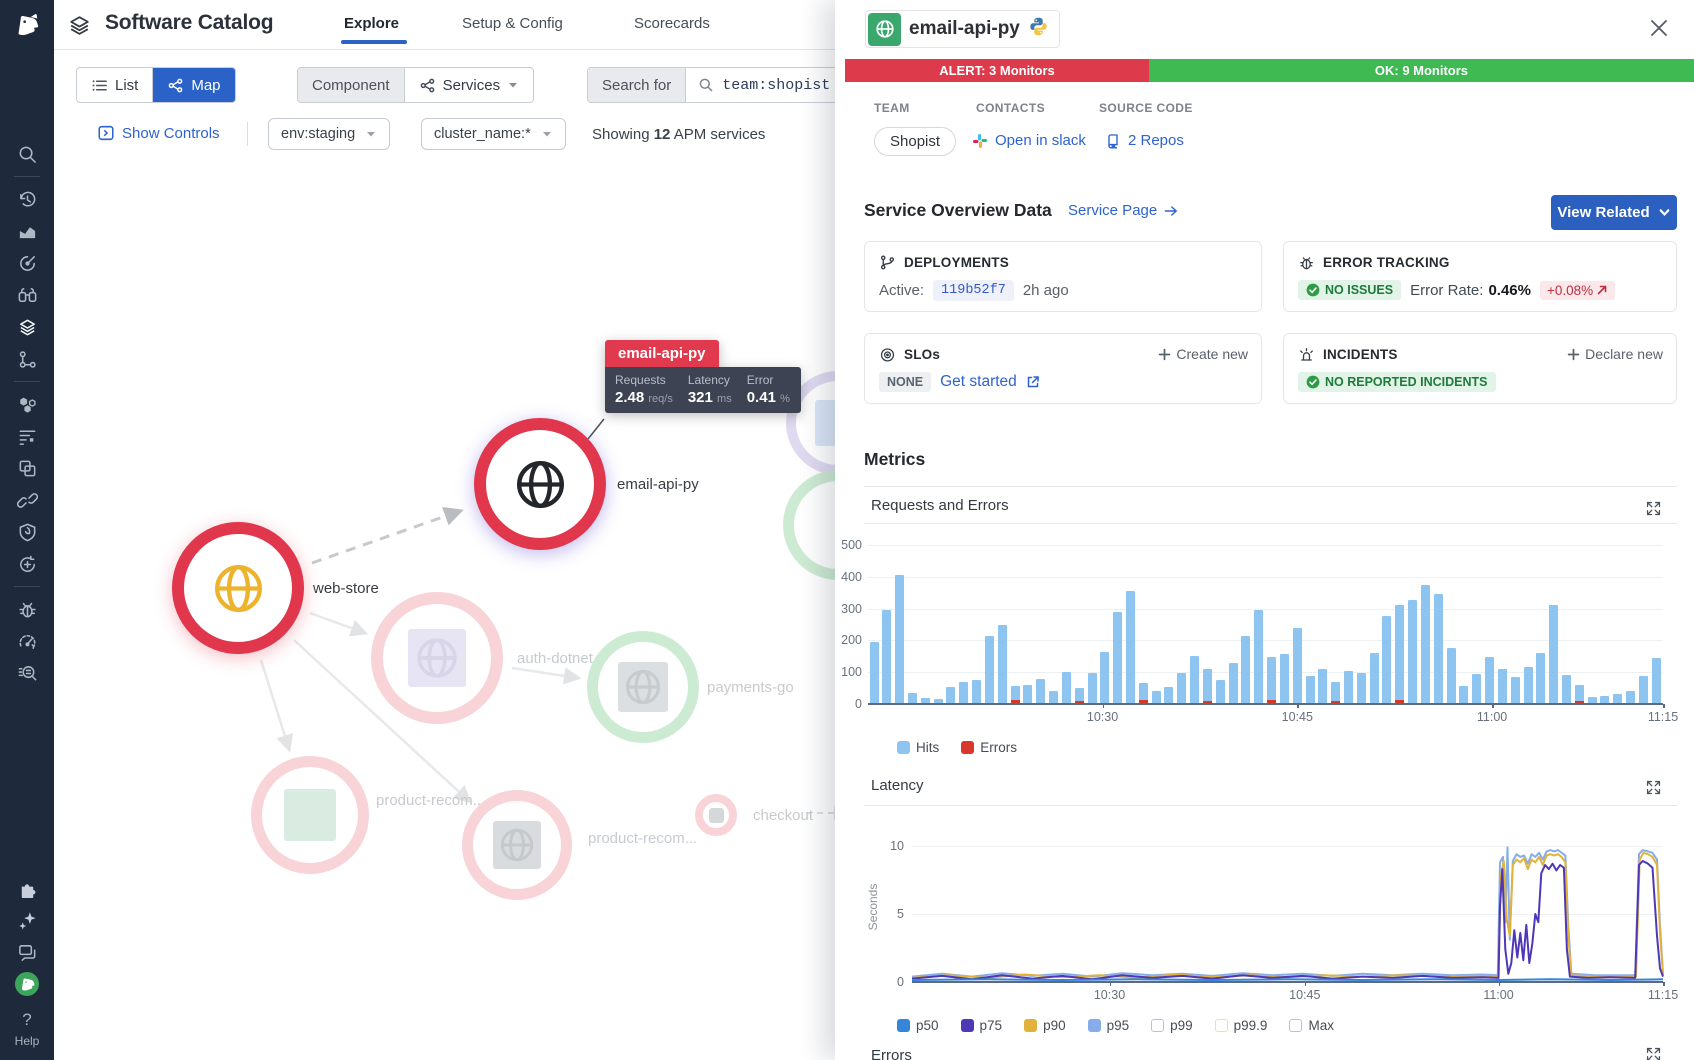  I want to click on service-page-link: Service Page, so click(1123, 210).